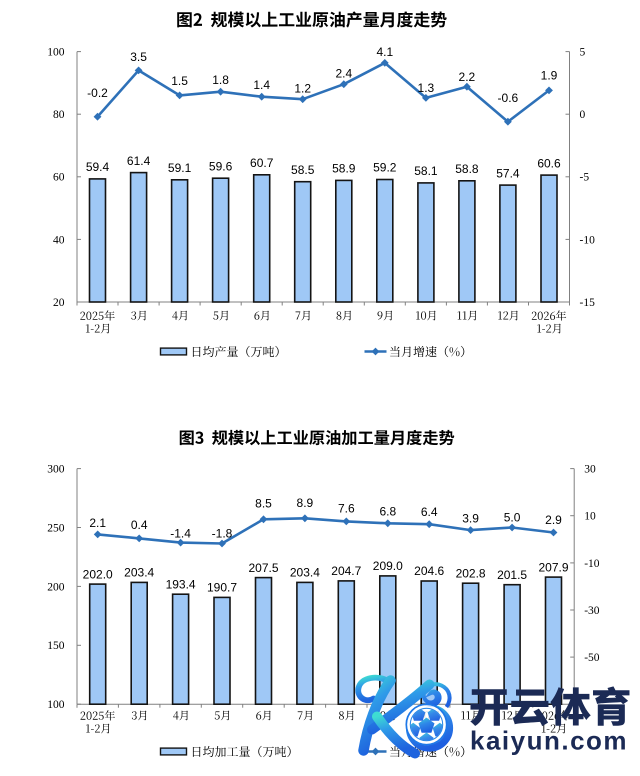  I want to click on svg-text: 57.4, so click(508, 173).